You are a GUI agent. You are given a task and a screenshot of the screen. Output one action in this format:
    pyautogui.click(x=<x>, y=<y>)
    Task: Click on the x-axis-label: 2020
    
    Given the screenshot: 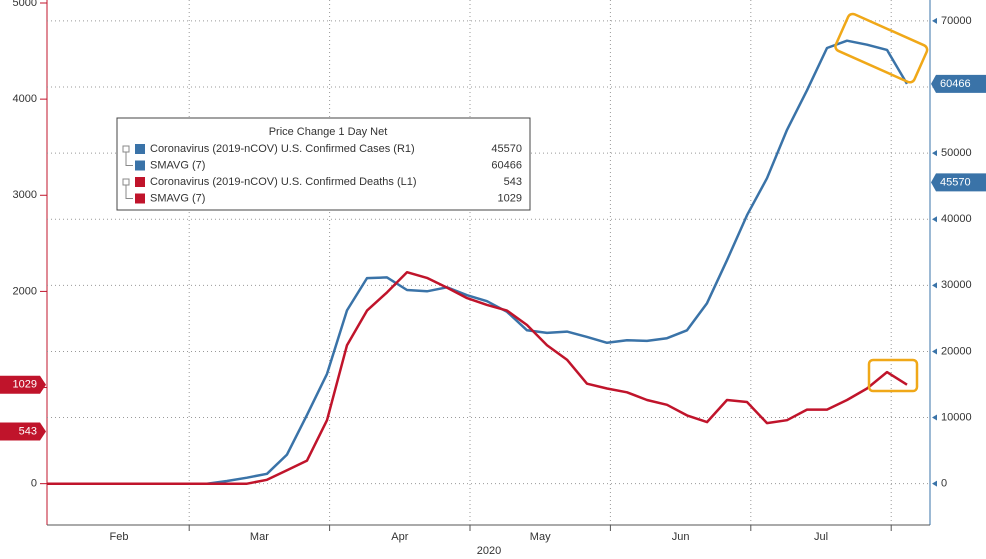 What is the action you would take?
    pyautogui.click(x=489, y=551)
    